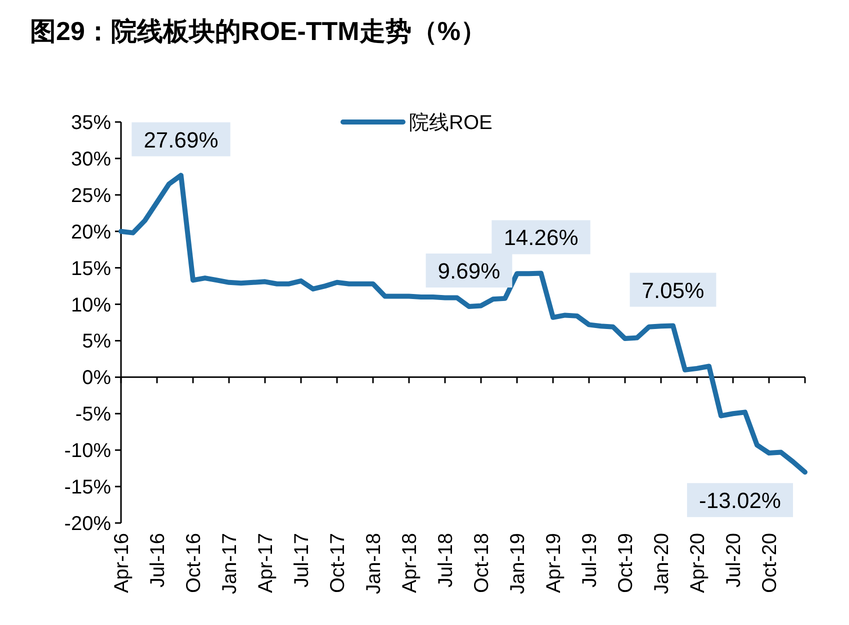  Describe the element at coordinates (338, 563) in the screenshot. I see `x-tick-label: Oct-17` at that location.